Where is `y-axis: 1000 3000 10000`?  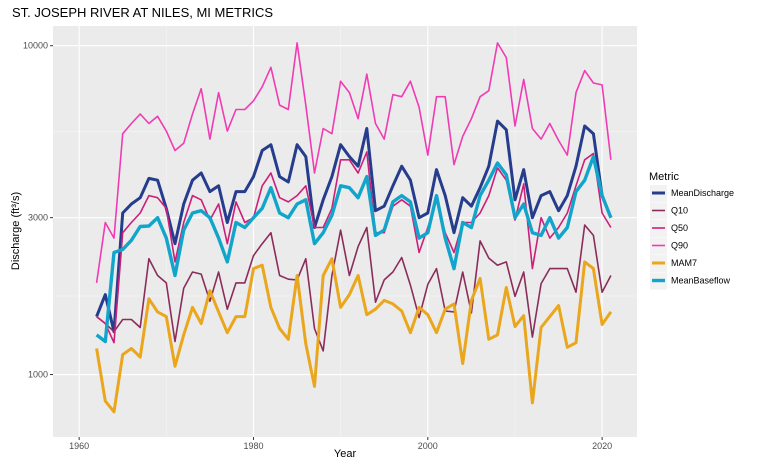
y-axis: 1000 3000 10000 is located at coordinates (38, 210).